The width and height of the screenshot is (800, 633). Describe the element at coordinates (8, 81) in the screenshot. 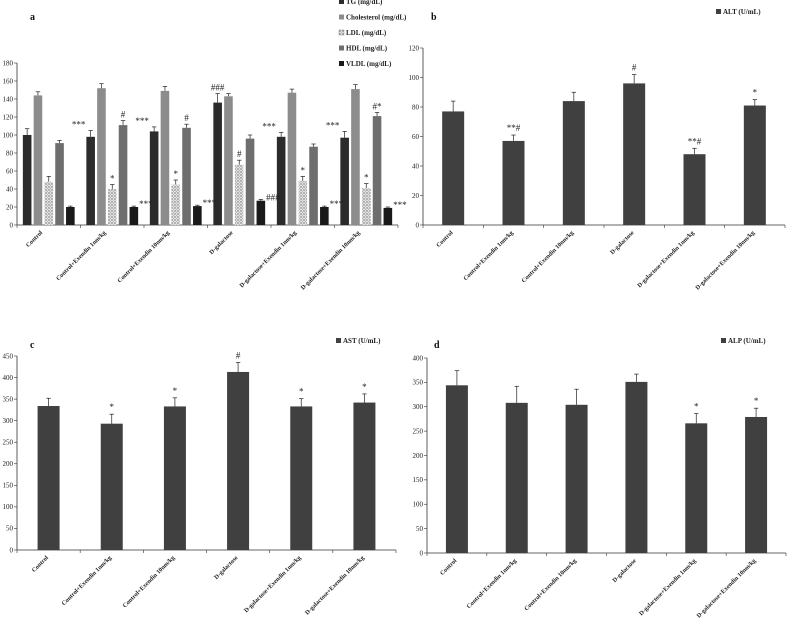

I see `y-tick-label: 160` at that location.